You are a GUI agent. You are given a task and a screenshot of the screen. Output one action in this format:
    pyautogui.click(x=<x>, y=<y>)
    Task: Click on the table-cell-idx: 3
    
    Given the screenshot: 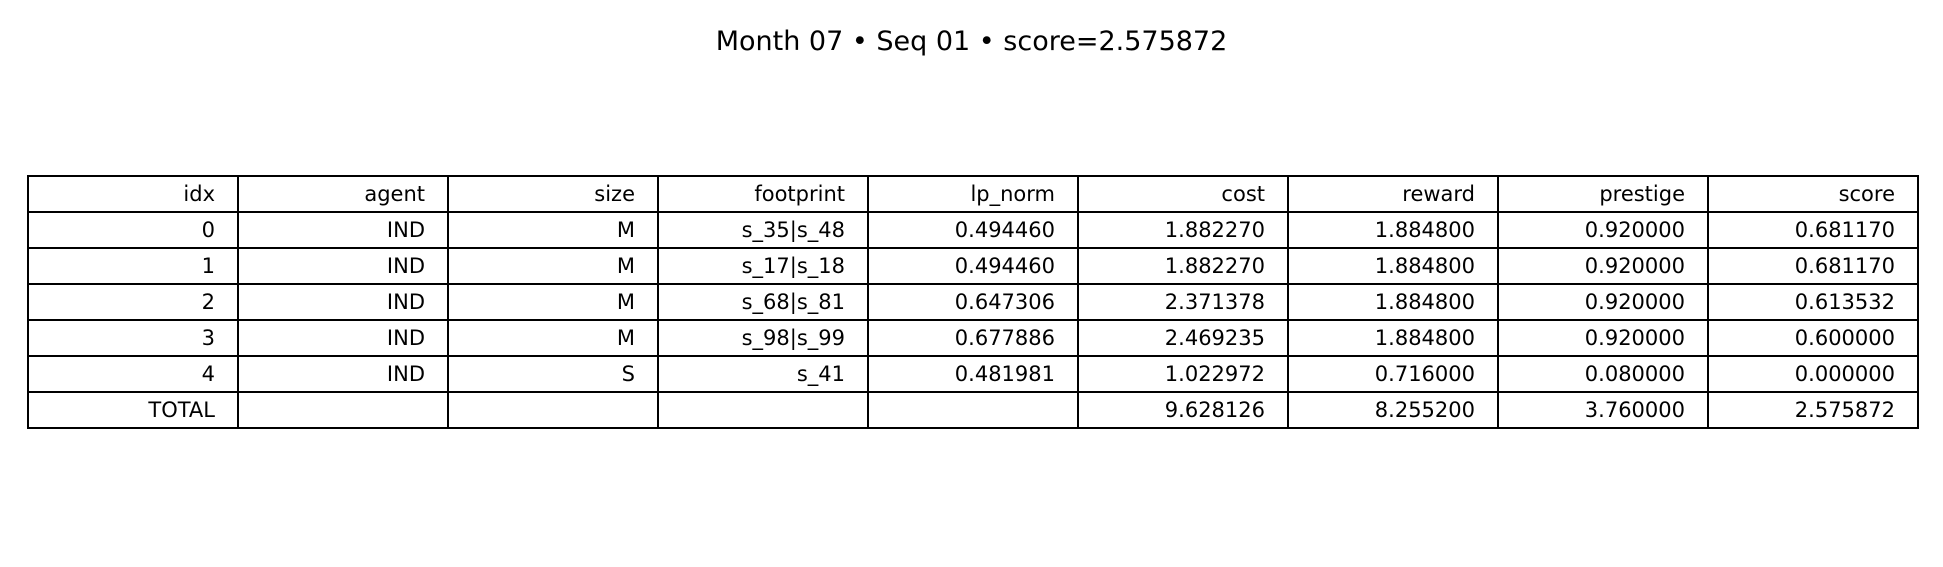 What is the action you would take?
    pyautogui.click(x=133, y=338)
    